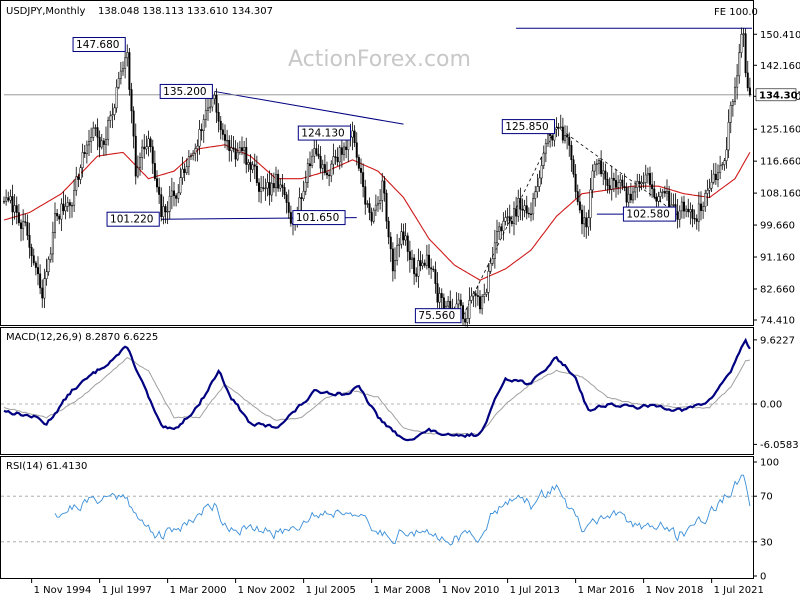 The width and height of the screenshot is (800, 600). What do you see at coordinates (402, 510) in the screenshot?
I see `rsi-line` at bounding box center [402, 510].